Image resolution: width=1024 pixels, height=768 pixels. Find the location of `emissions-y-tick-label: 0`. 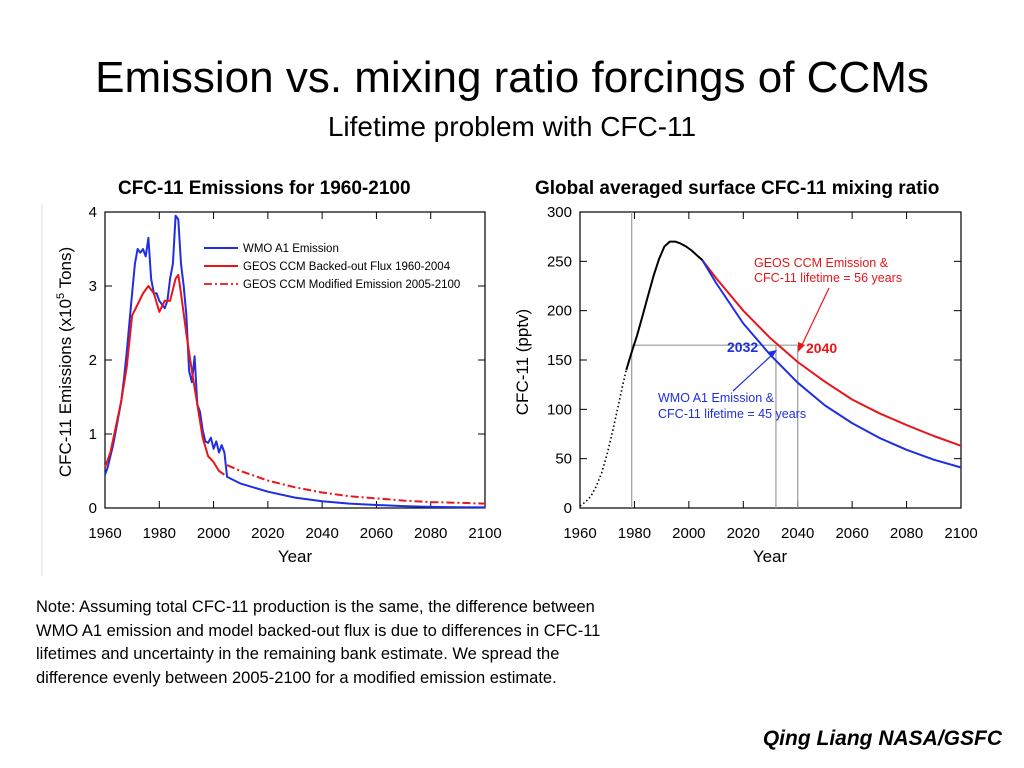

emissions-y-tick-label: 0 is located at coordinates (93, 508).